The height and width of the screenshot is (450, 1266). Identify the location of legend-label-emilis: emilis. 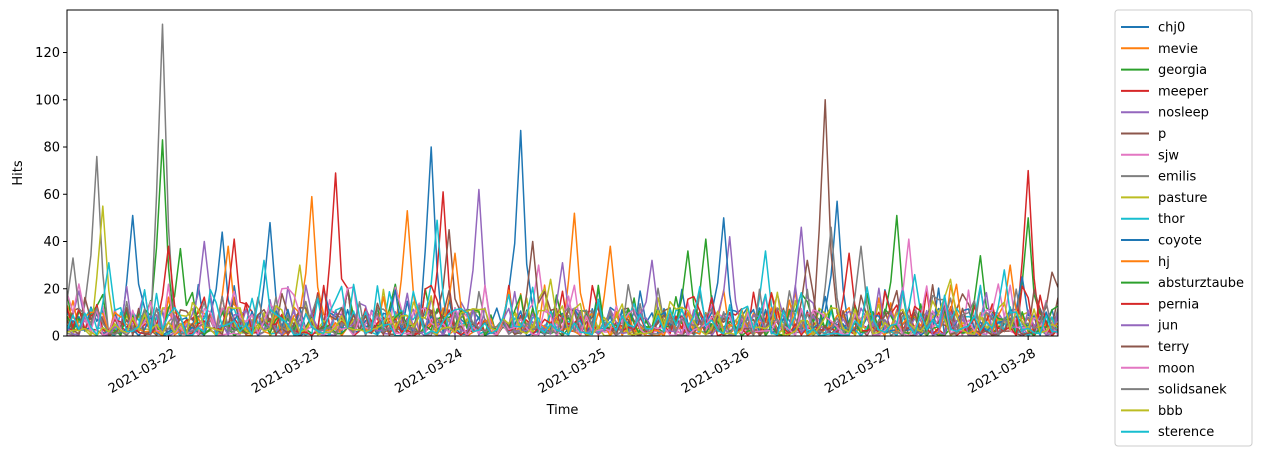
(1177, 177).